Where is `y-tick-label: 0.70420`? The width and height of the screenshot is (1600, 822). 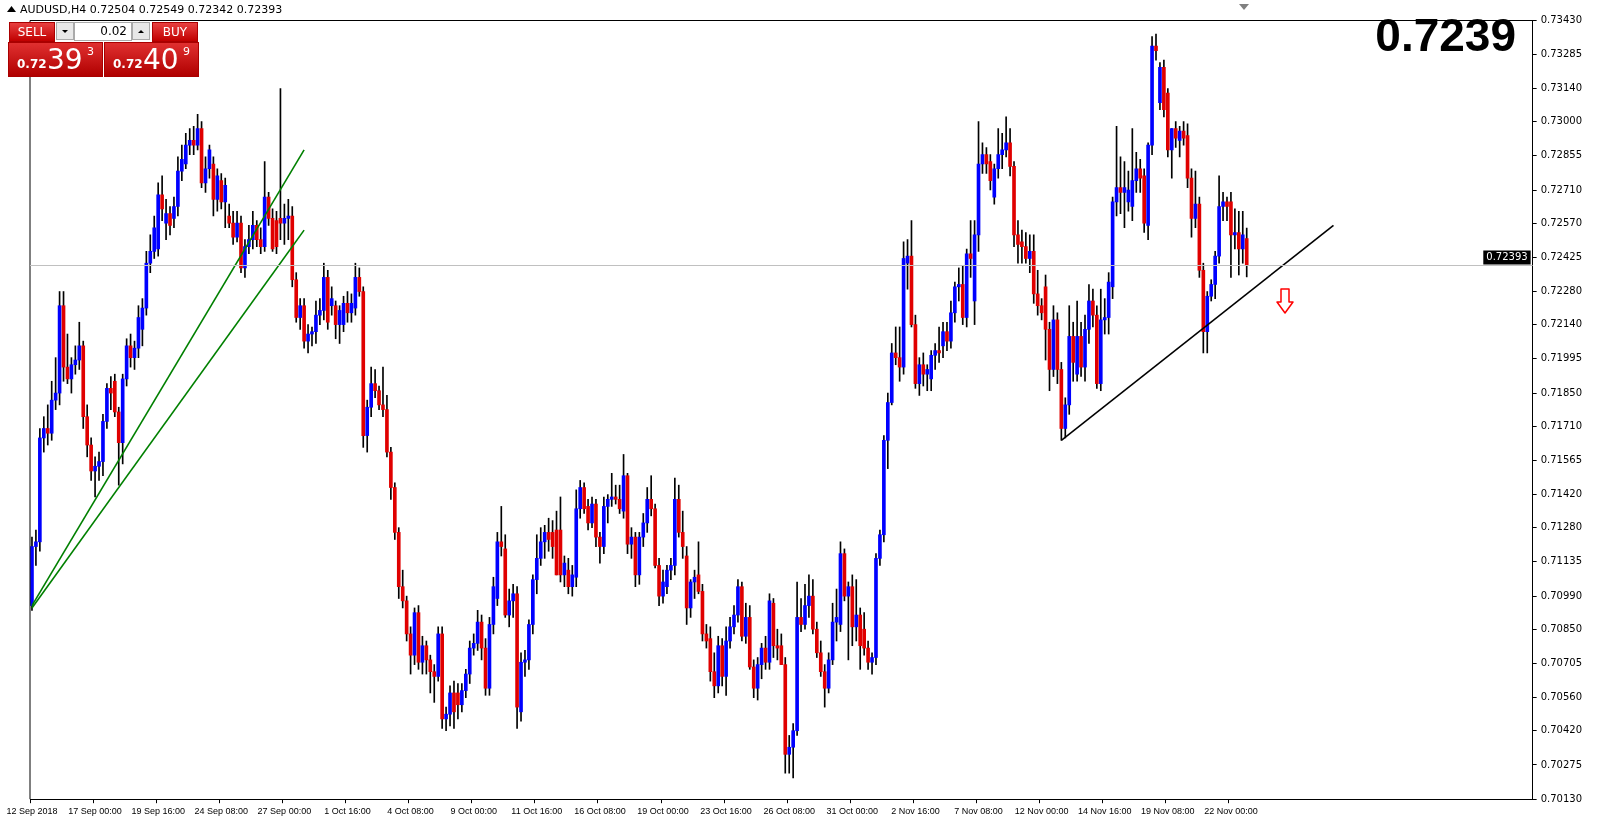
y-tick-label: 0.70420 is located at coordinates (1561, 730).